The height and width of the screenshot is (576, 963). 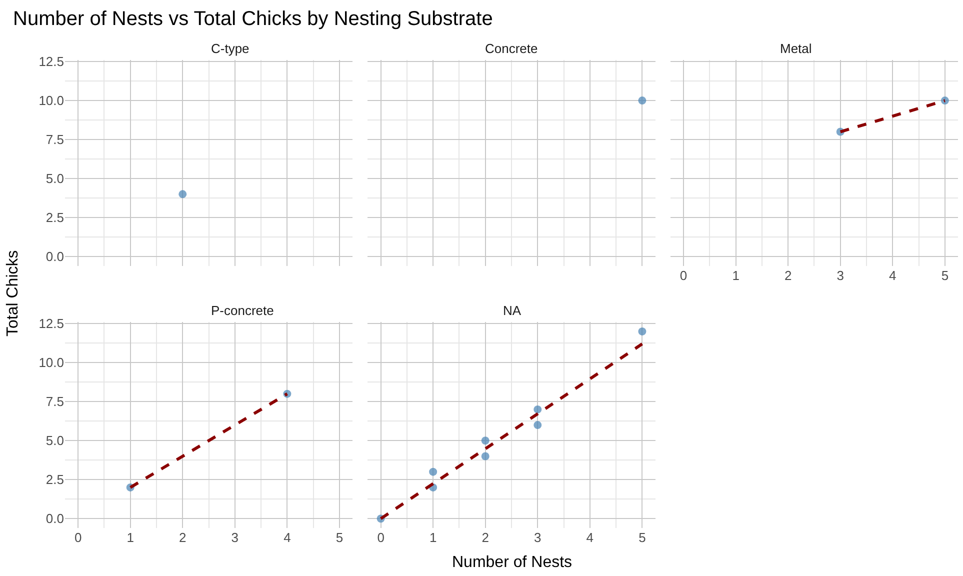 What do you see at coordinates (242, 310) in the screenshot?
I see `chart-title: P-concrete` at bounding box center [242, 310].